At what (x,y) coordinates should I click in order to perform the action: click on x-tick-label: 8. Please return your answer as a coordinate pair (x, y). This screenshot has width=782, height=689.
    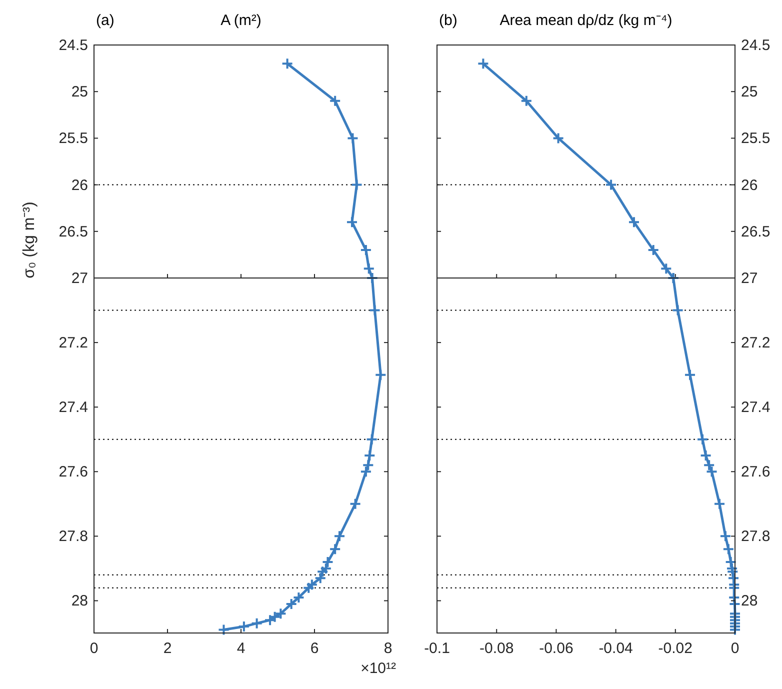
    Looking at the image, I should click on (388, 648).